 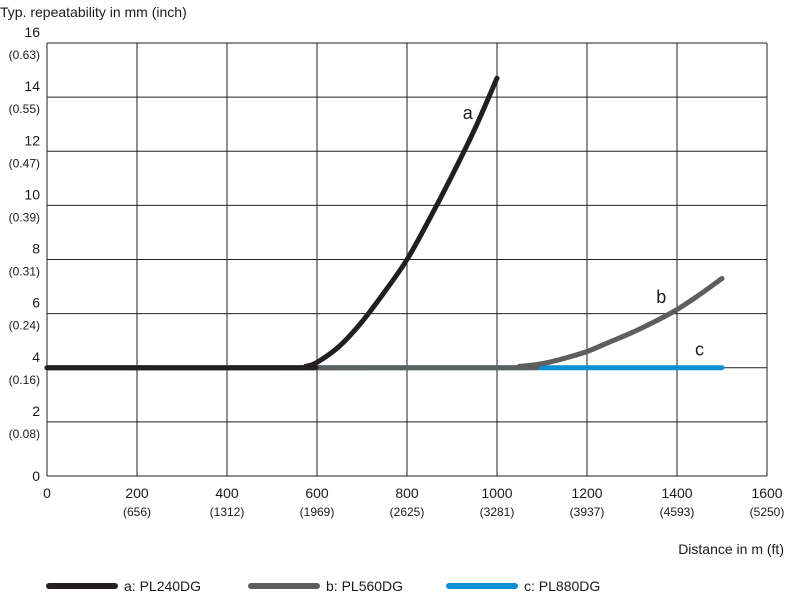 I want to click on y-tick-10: 10, so click(x=32, y=194).